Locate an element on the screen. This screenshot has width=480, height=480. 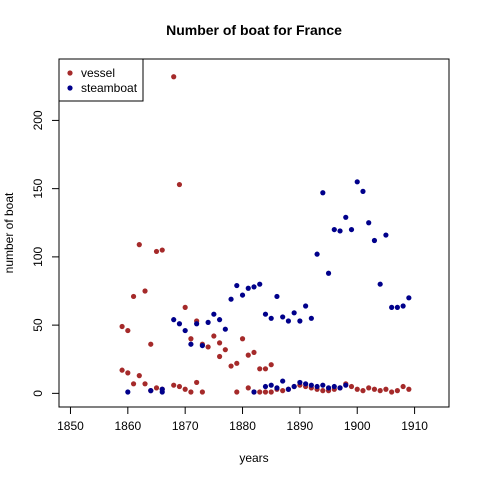
x-tick-label: 1860 is located at coordinates (127, 426).